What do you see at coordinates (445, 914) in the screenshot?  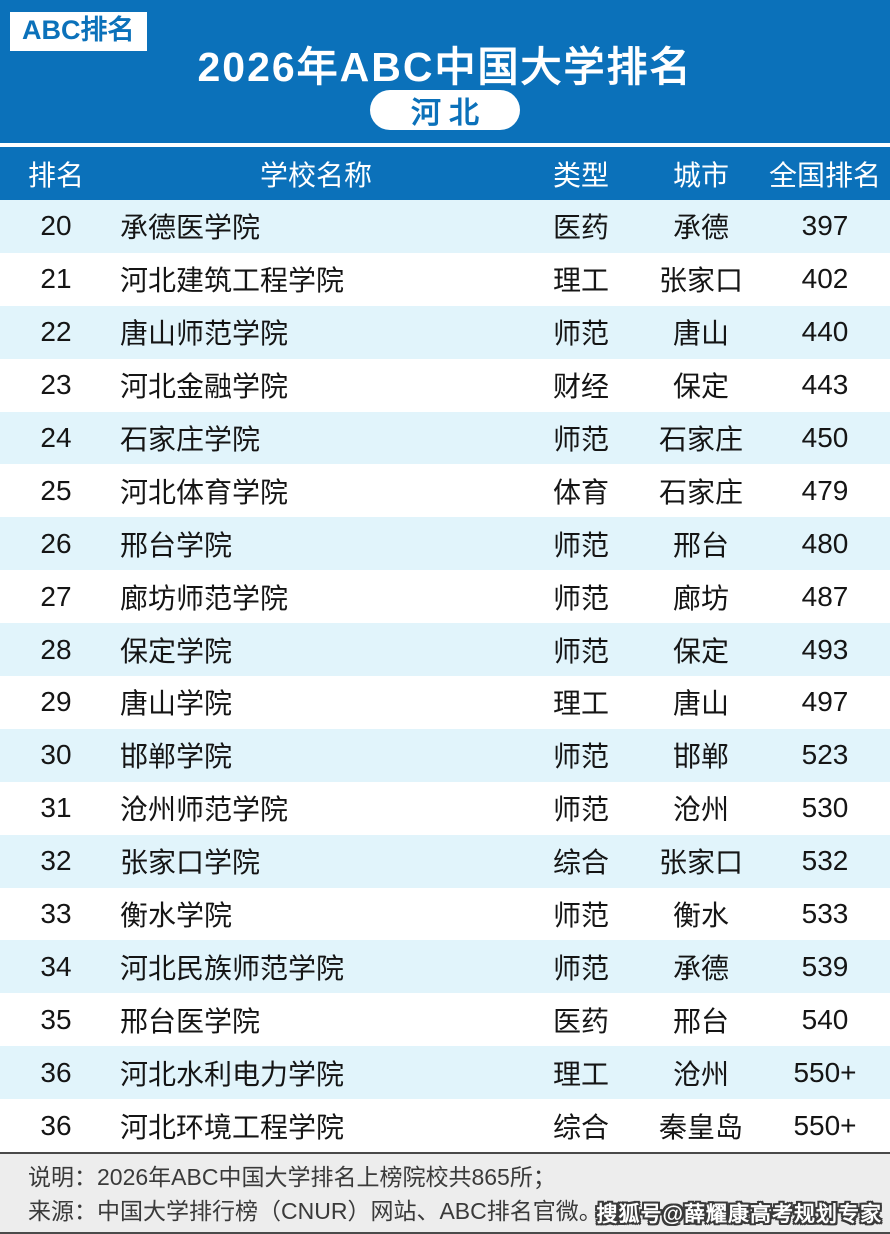 I see `table-row: 33 衡水学院 师范 衡水 533` at bounding box center [445, 914].